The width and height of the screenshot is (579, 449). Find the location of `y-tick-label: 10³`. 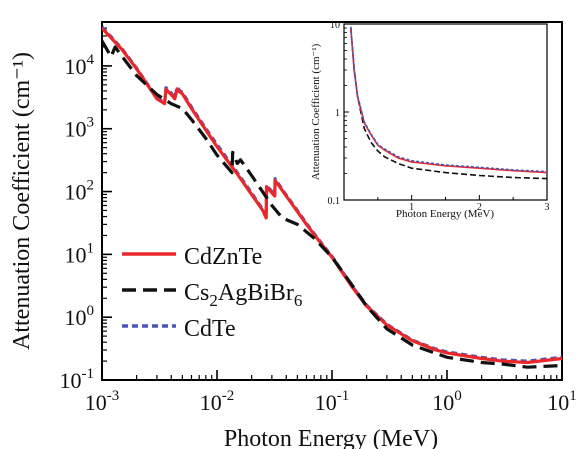

y-tick-label: 10³ is located at coordinates (80, 128).